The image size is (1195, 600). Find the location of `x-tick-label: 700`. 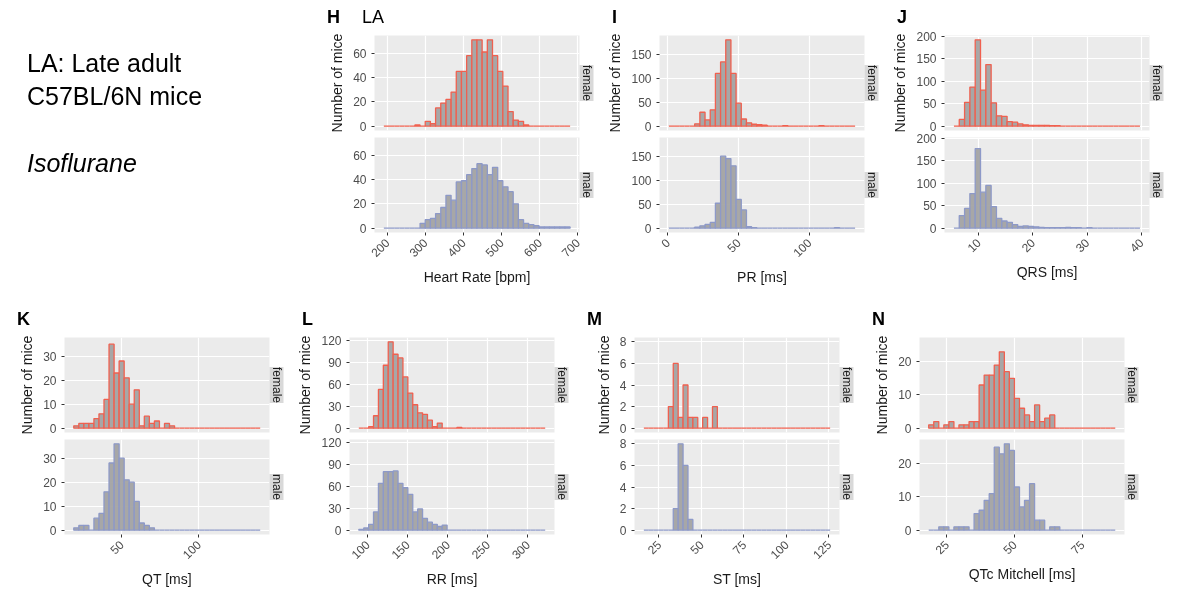

x-tick-label: 700 is located at coordinates (571, 247).